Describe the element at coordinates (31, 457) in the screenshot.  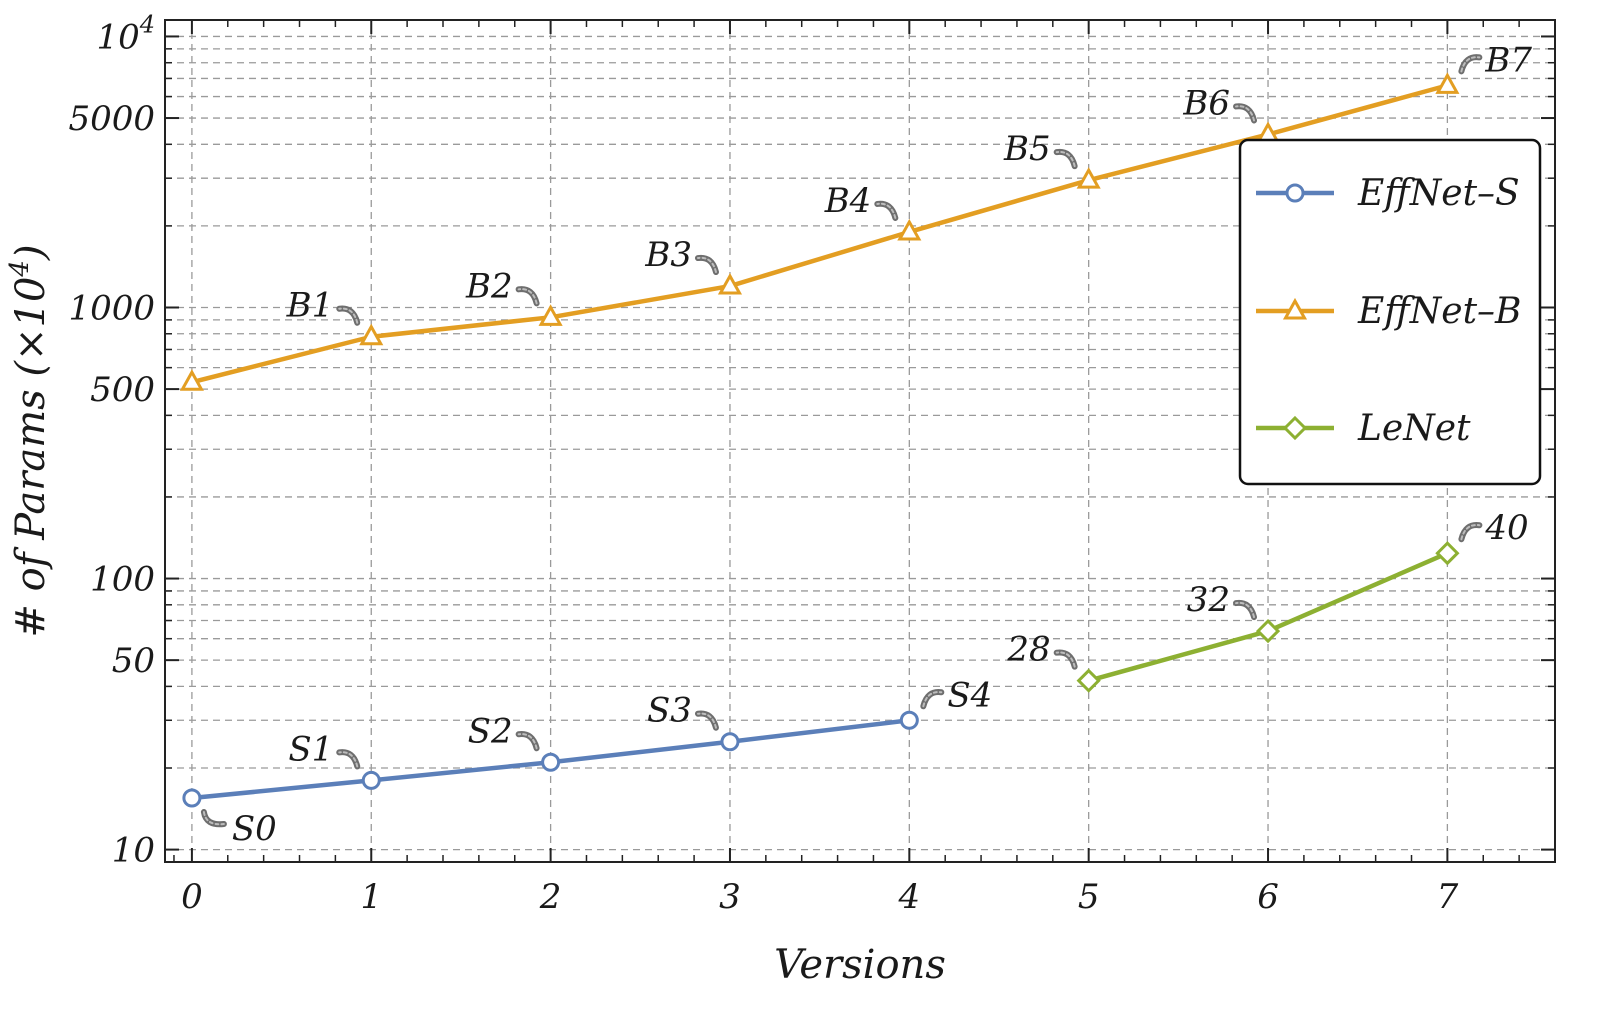
I see `y-axis-title-main: # of Params (×10` at that location.